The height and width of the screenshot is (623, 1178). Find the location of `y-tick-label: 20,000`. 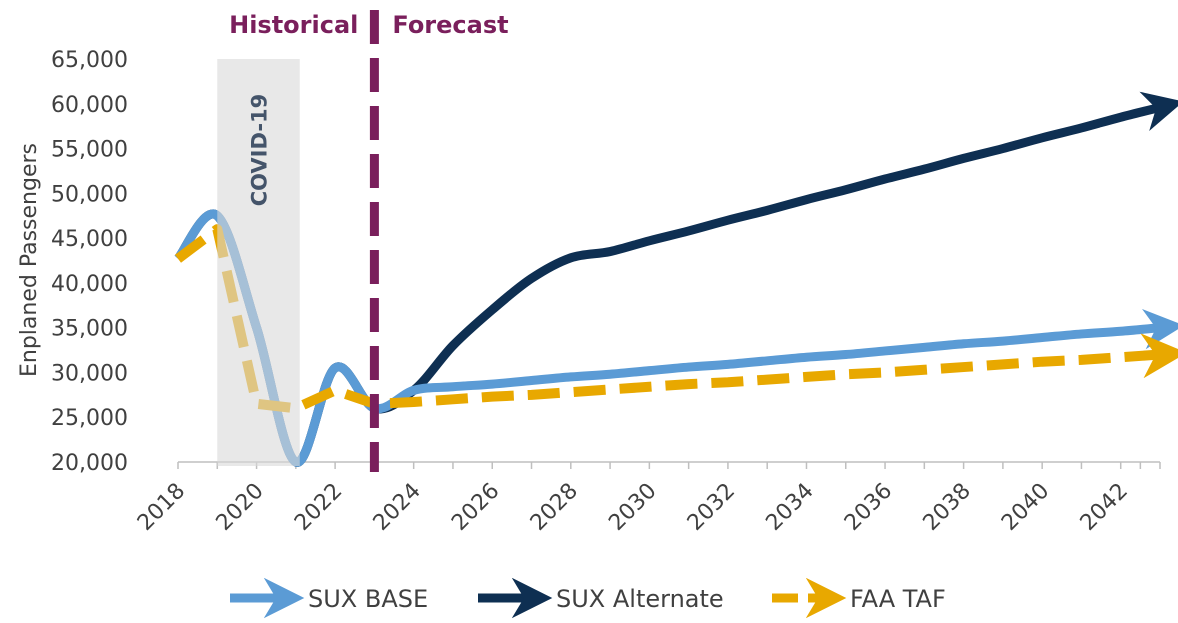

y-tick-label: 20,000 is located at coordinates (89, 463).